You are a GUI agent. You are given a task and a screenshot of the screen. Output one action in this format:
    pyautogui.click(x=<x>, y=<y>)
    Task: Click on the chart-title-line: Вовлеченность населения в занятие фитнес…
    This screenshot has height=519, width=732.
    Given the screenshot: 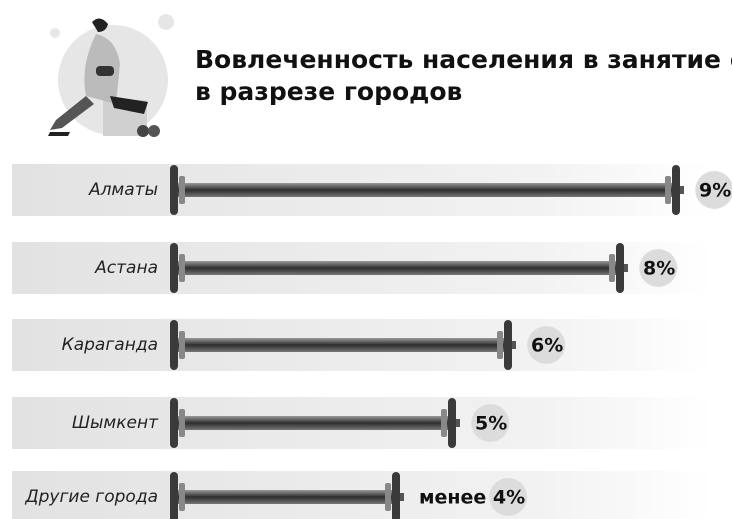 What is the action you would take?
    pyautogui.click(x=463, y=59)
    